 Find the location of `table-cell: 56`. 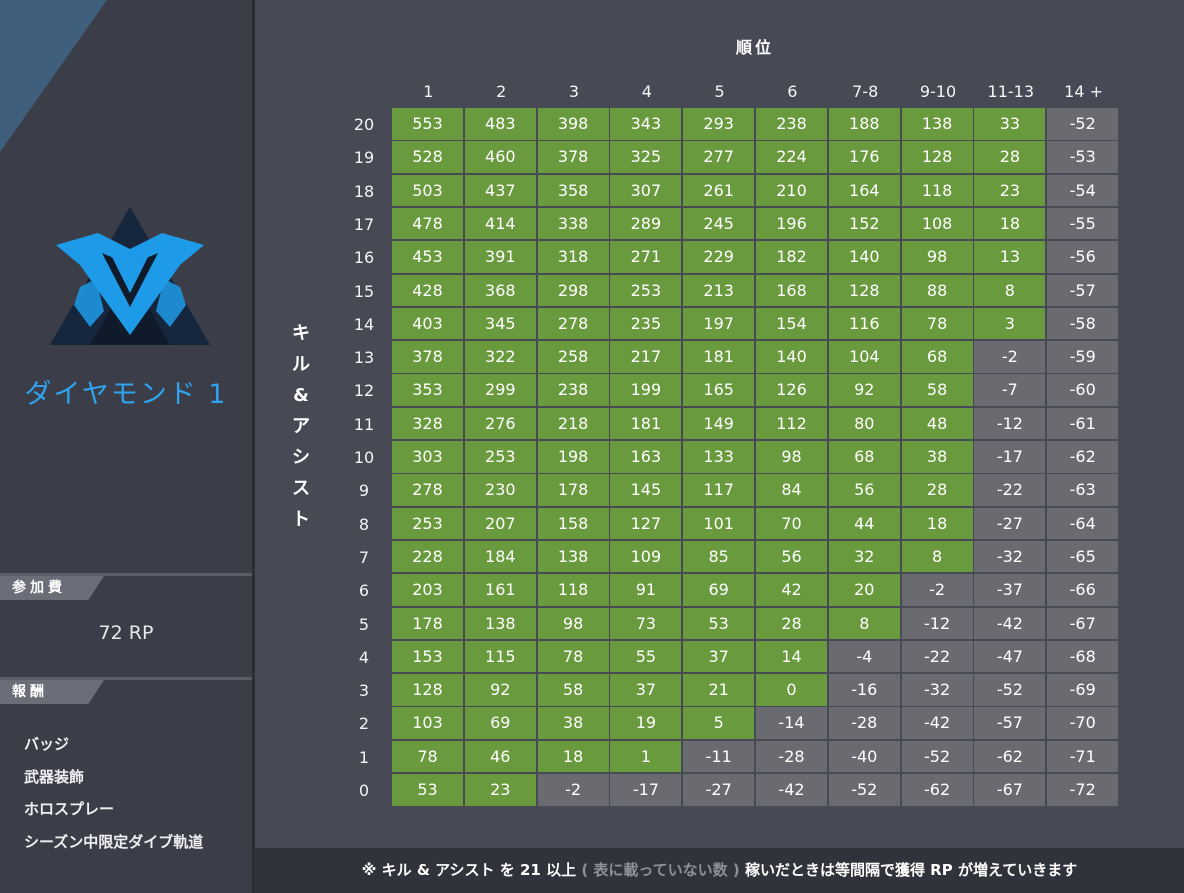

table-cell: 56 is located at coordinates (864, 490).